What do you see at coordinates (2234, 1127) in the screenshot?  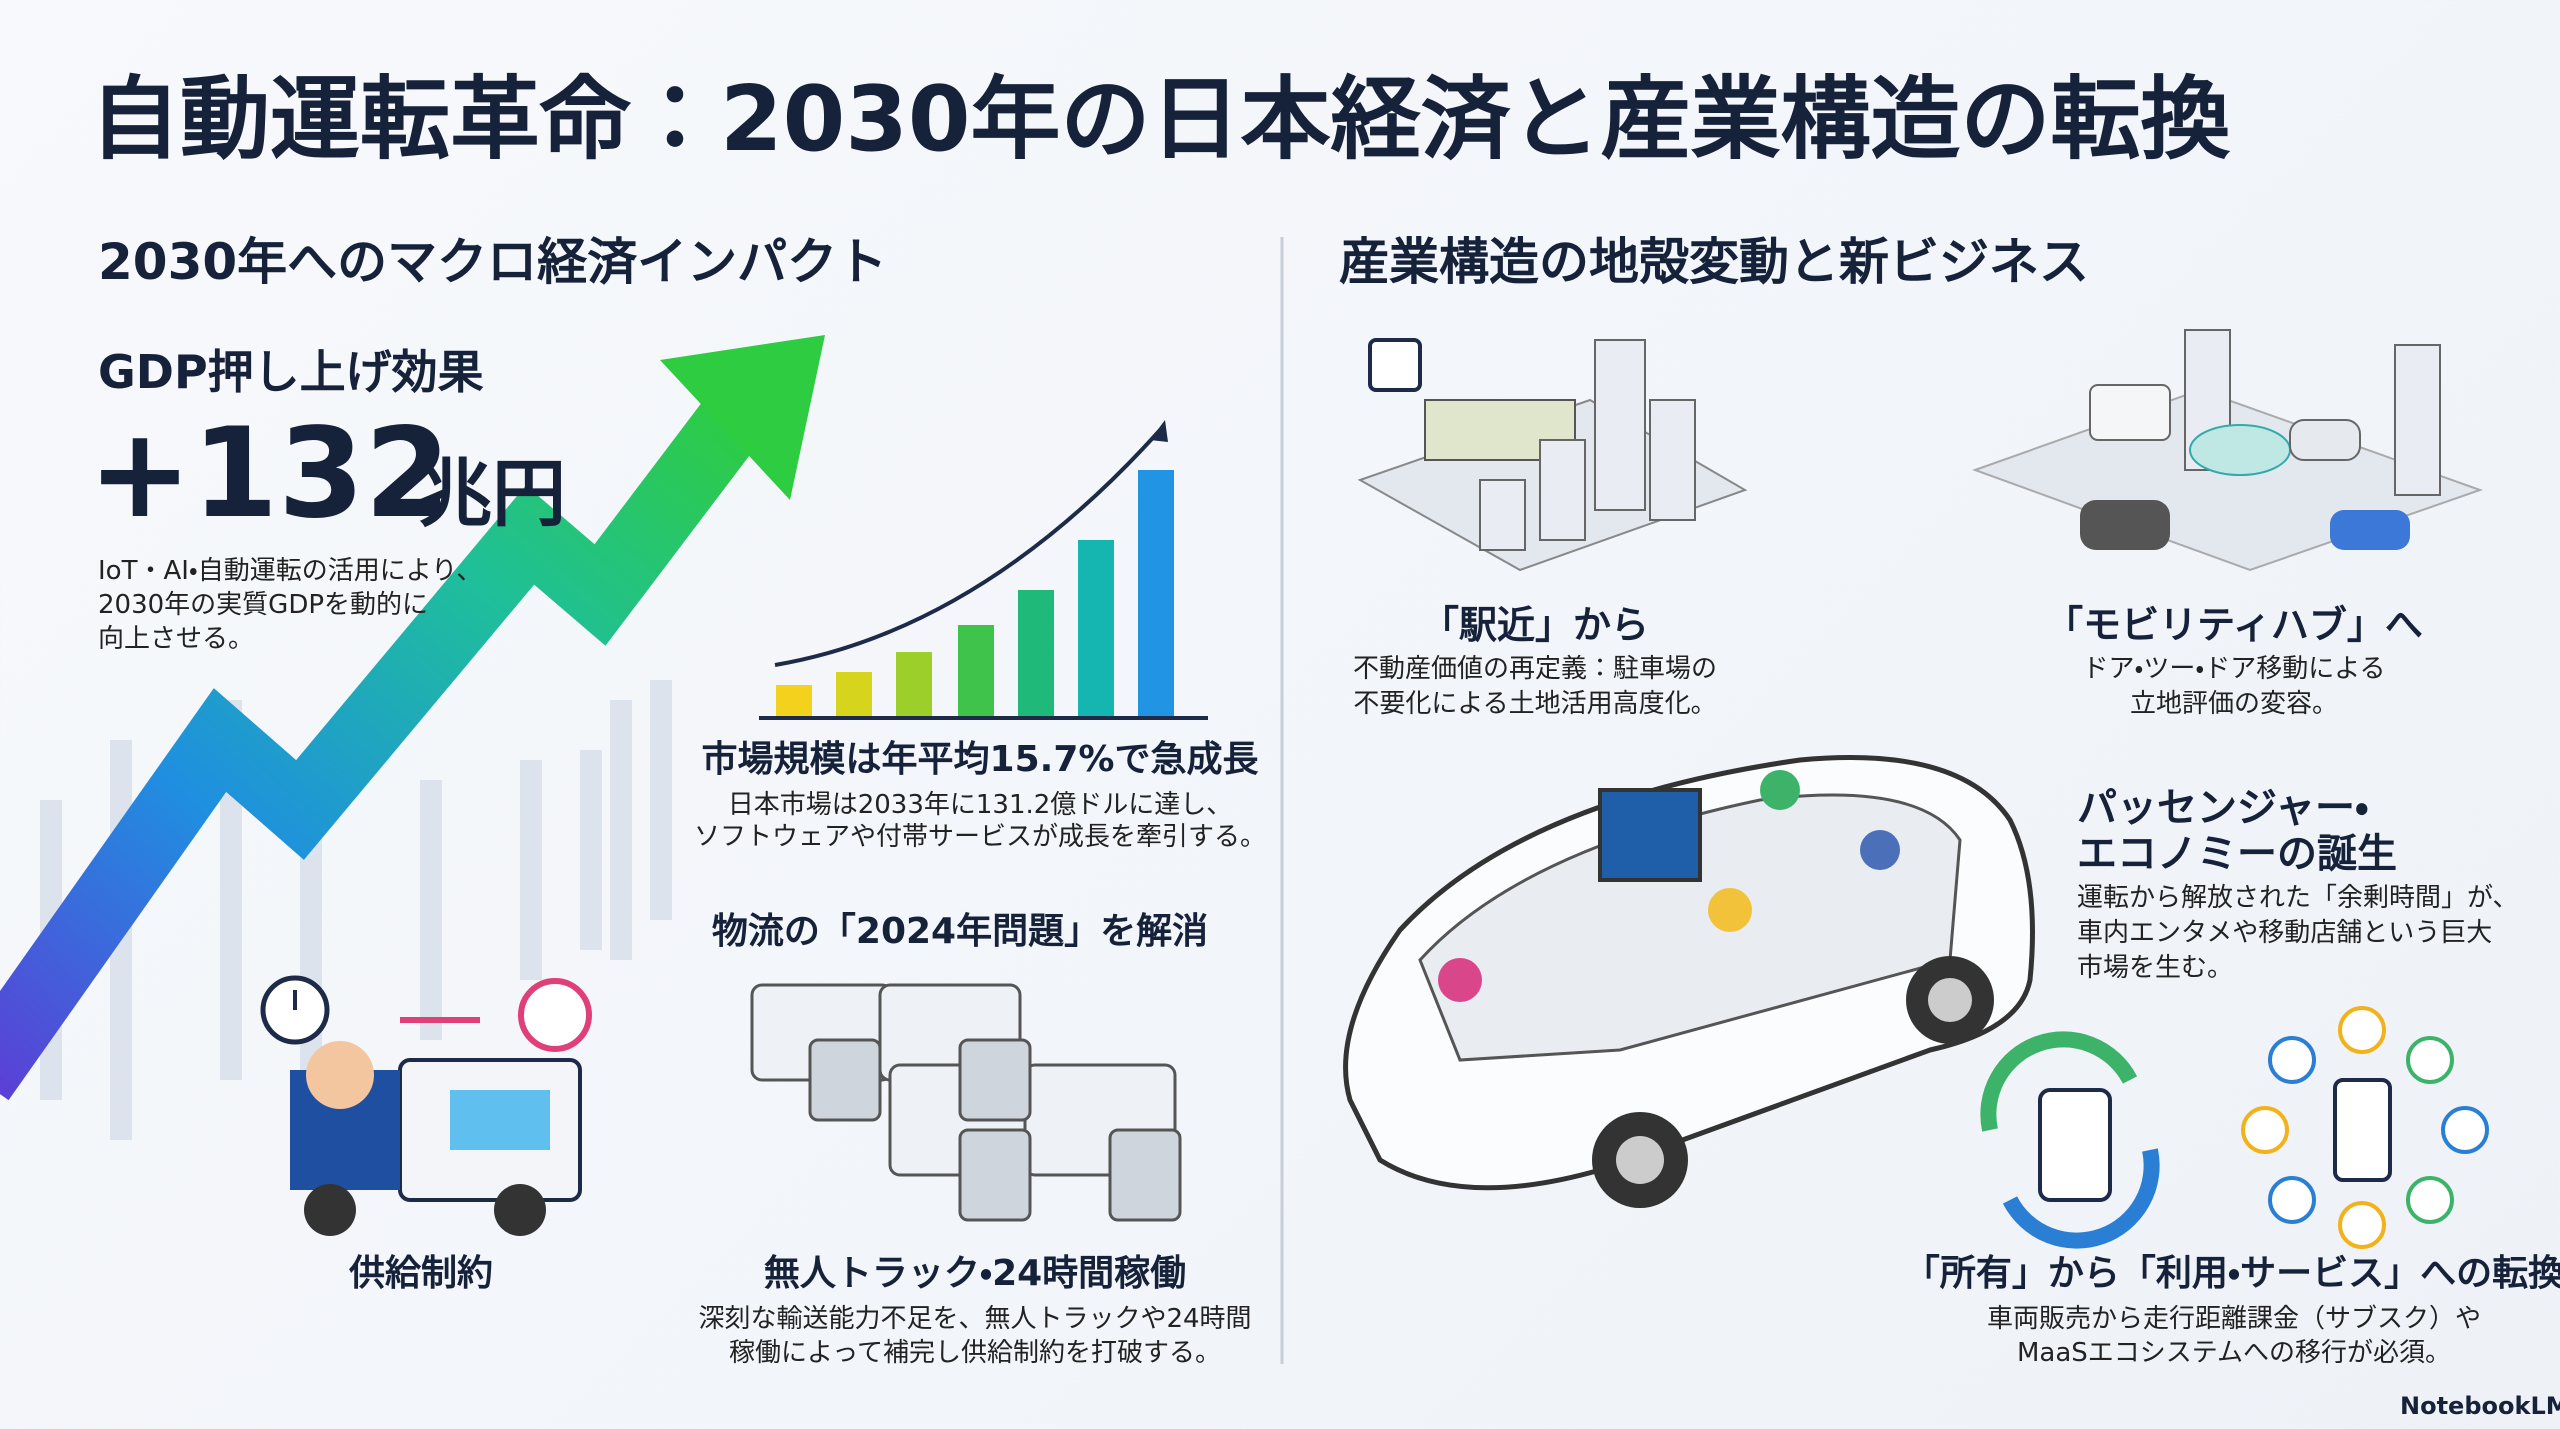 I see `maas-illustration` at bounding box center [2234, 1127].